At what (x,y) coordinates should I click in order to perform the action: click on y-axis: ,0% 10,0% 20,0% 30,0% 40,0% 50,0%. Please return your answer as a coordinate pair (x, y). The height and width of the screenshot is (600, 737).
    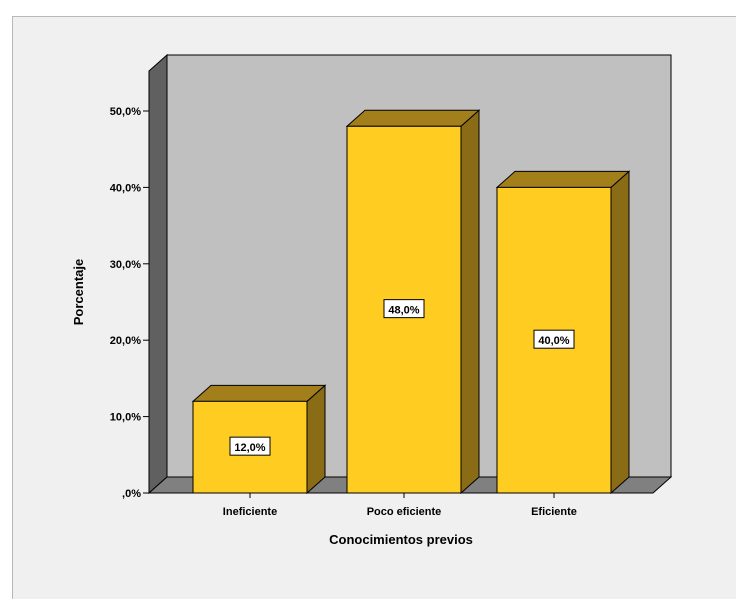
    Looking at the image, I should click on (129, 303).